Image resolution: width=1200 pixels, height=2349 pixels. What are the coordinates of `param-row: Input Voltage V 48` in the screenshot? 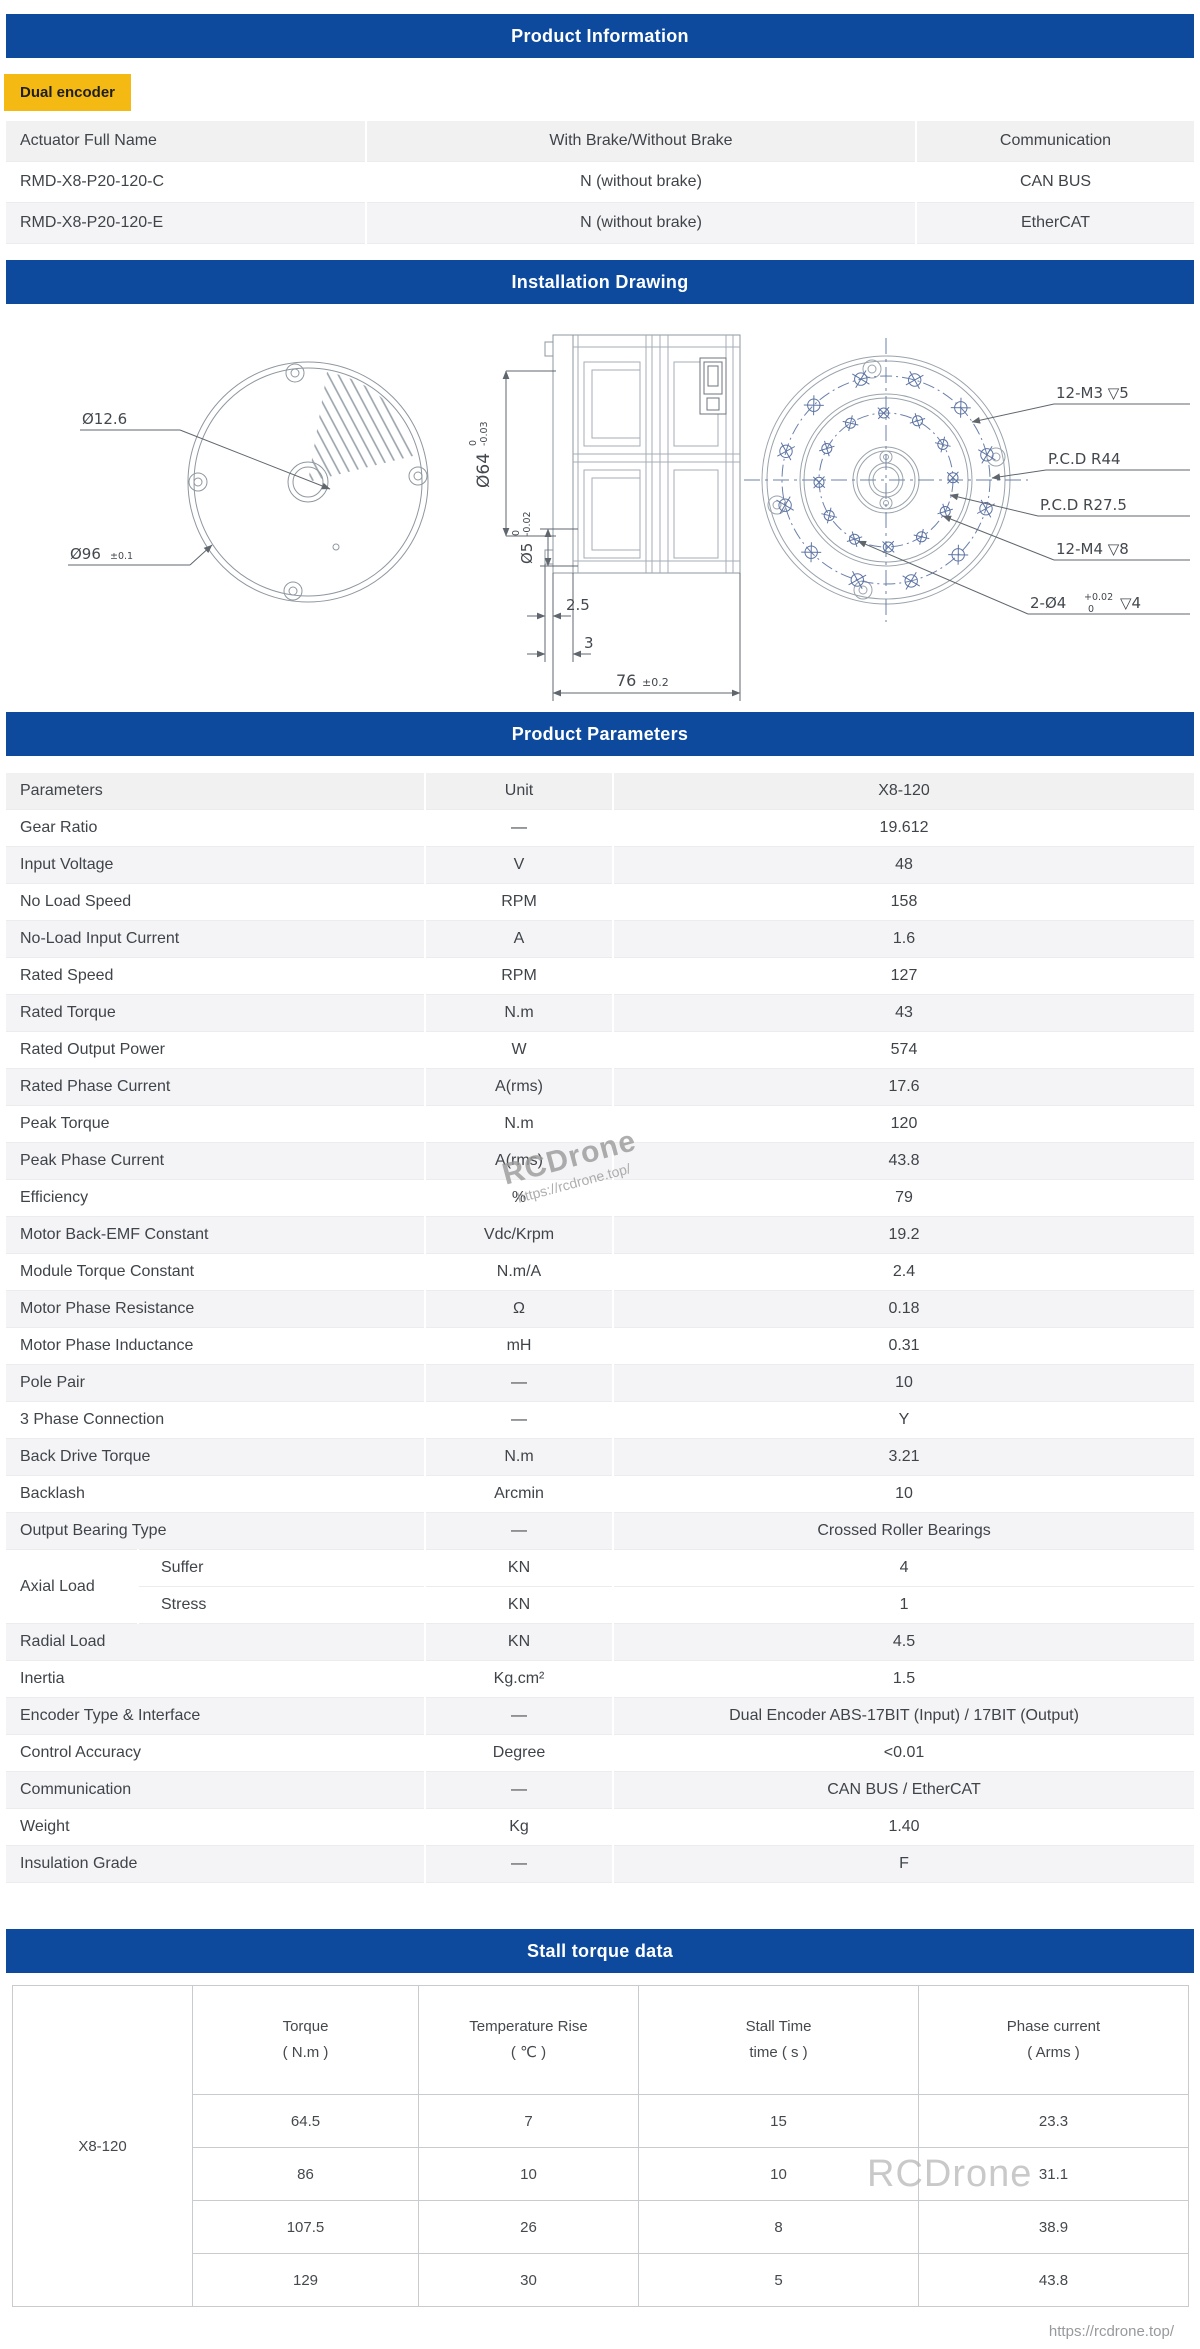 It's located at (600, 865).